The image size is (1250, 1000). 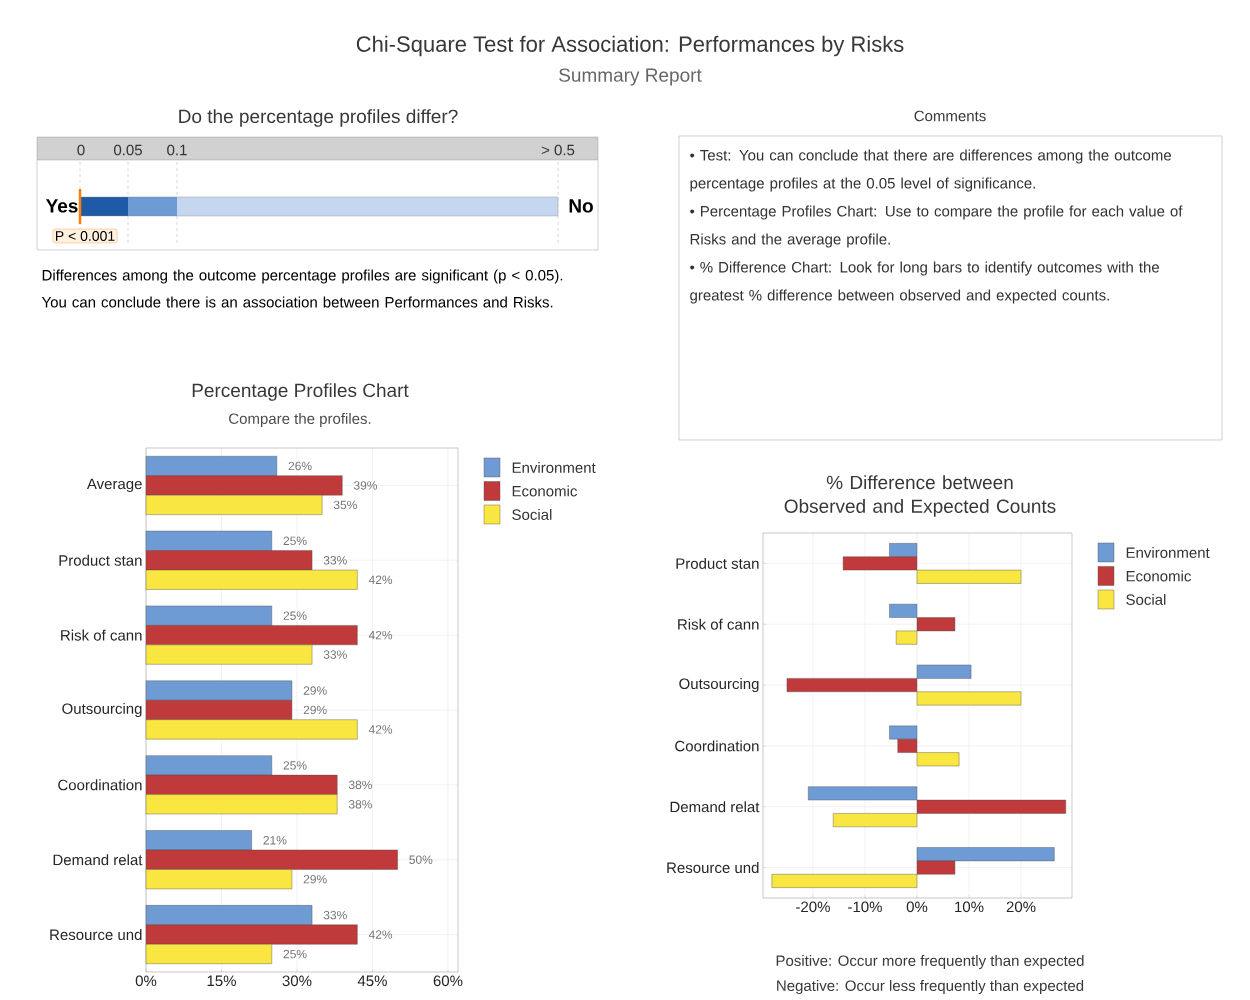 I want to click on data-label: 26%, so click(x=300, y=466).